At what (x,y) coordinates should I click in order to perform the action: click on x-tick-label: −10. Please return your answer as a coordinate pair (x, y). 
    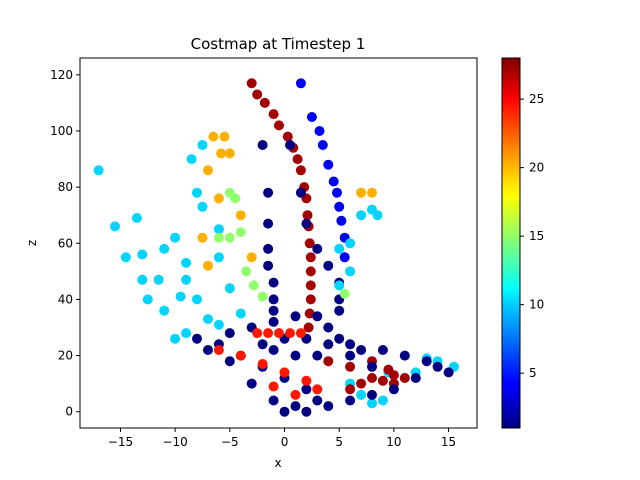
    Looking at the image, I should click on (174, 442).